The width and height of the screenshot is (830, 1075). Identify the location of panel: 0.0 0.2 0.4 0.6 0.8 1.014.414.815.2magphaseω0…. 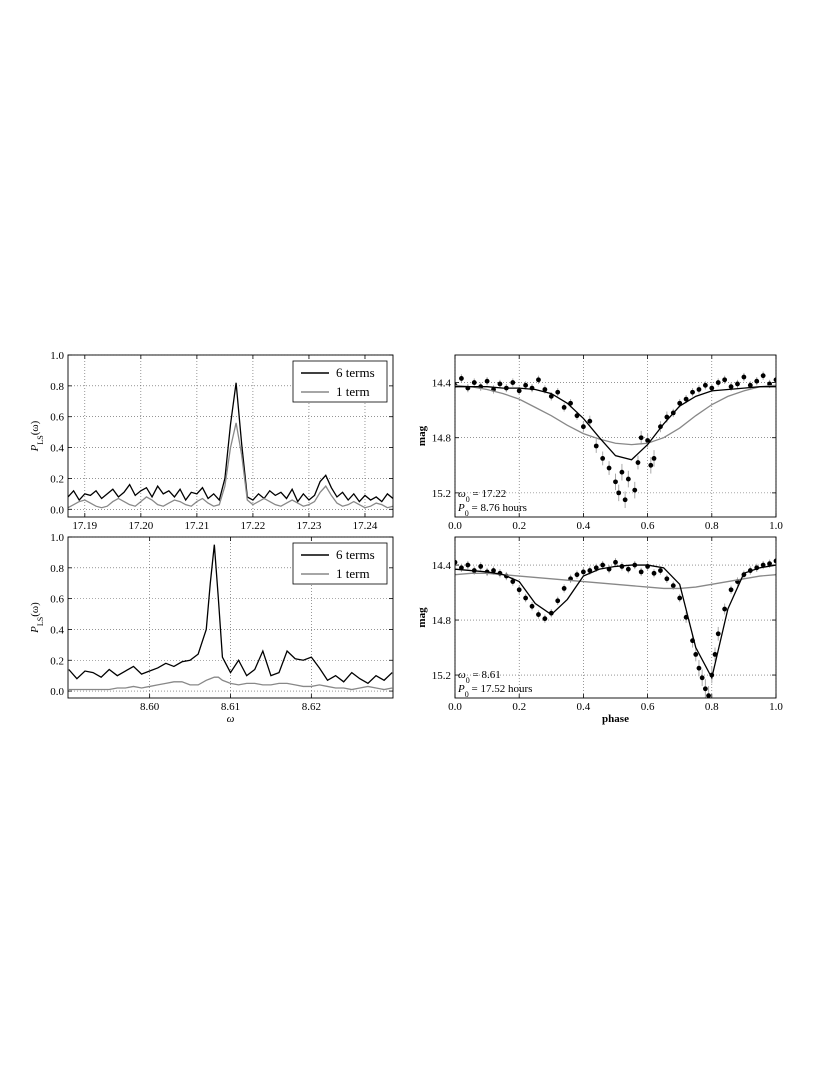
(599, 630).